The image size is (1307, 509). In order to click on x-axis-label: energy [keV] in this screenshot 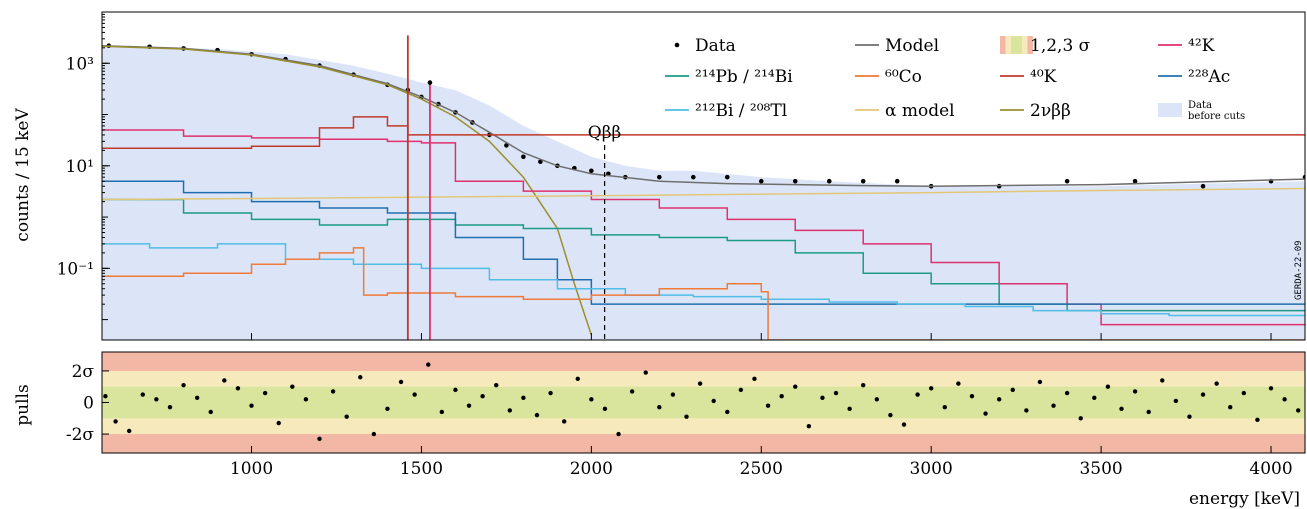, I will do `click(1244, 499)`.